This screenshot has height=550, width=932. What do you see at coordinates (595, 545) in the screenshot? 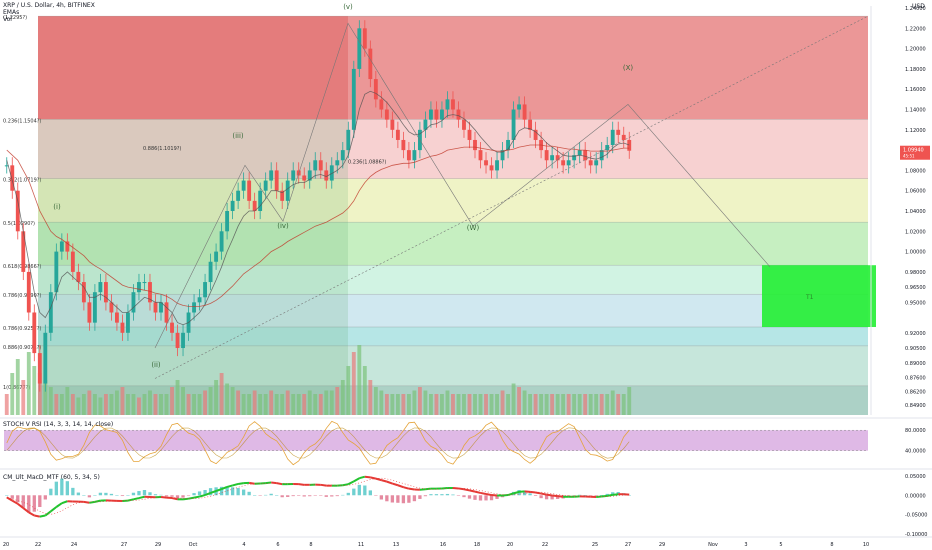
I see `time-tick-label: 25` at bounding box center [595, 545].